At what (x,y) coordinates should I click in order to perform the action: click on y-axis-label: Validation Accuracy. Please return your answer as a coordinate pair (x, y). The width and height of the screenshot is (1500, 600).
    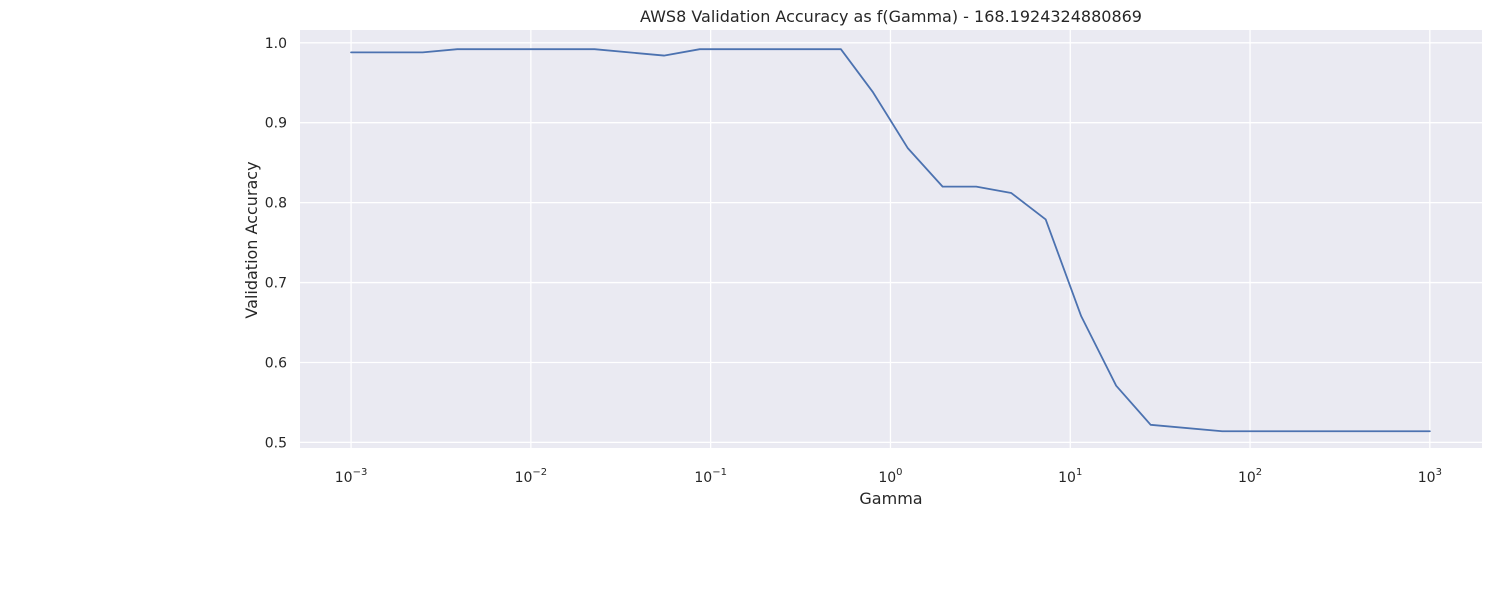
    Looking at the image, I should click on (251, 239).